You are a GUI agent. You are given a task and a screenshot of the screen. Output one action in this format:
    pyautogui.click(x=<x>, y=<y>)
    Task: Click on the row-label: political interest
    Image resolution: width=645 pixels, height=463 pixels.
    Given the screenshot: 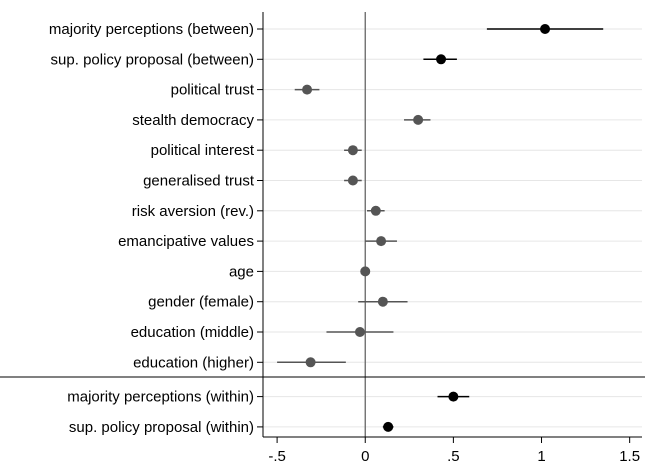 What is the action you would take?
    pyautogui.click(x=203, y=150)
    